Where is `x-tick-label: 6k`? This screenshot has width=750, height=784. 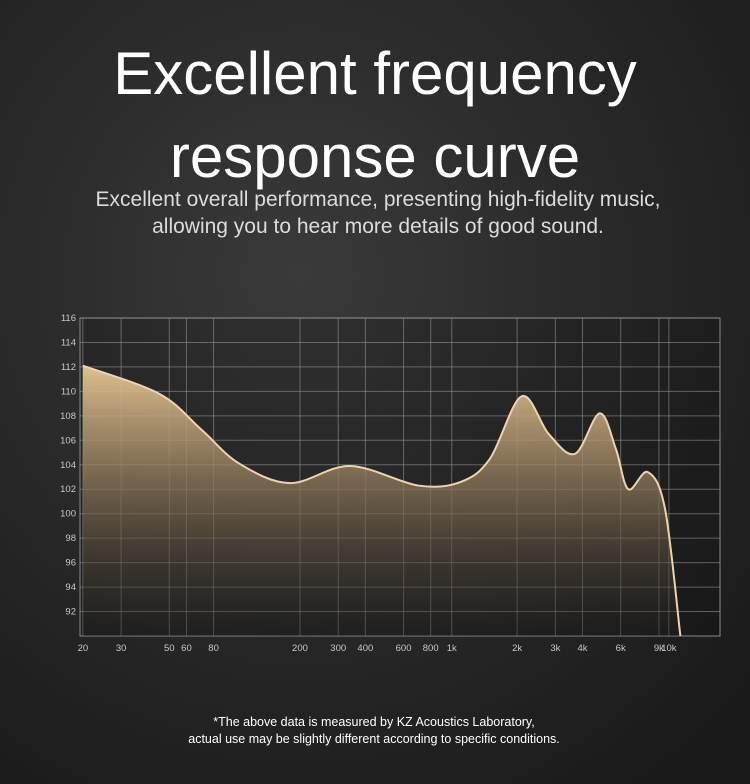
x-tick-label: 6k is located at coordinates (621, 648).